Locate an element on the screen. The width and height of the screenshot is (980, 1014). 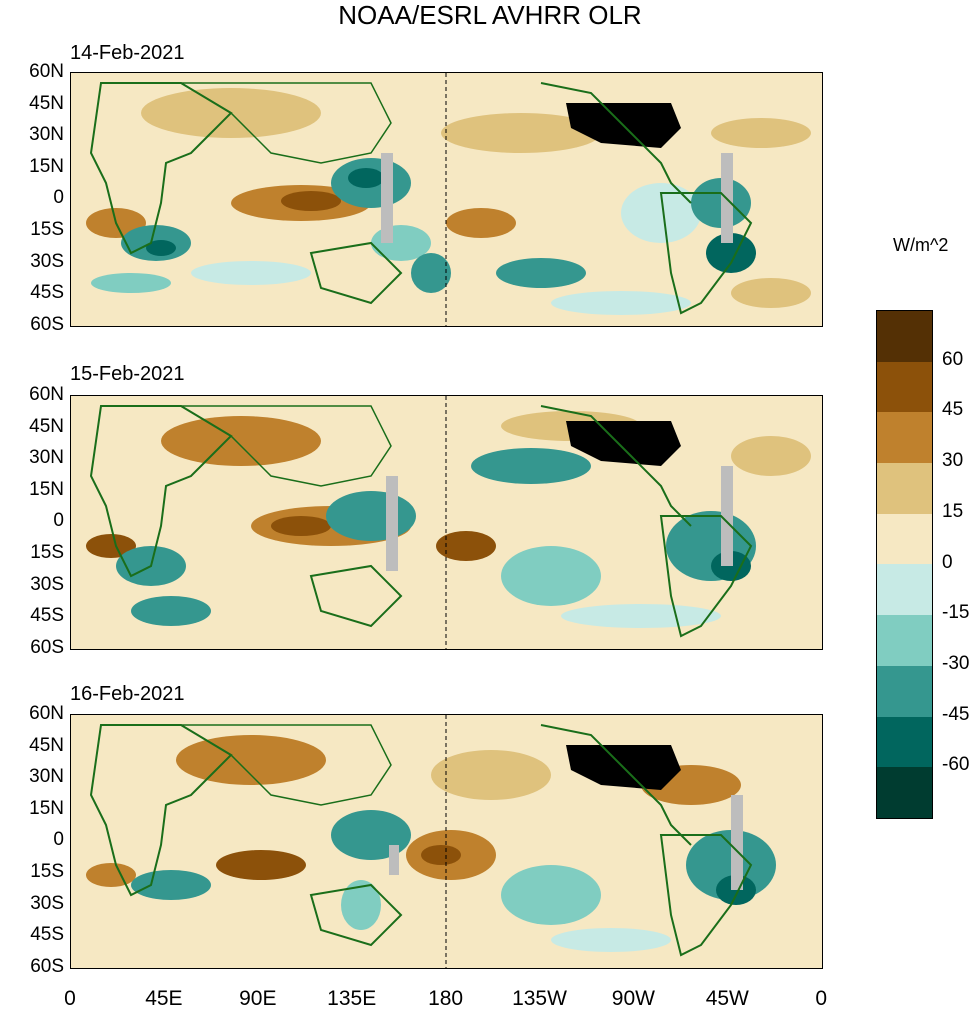
panel-3-date: 16-Feb-2021 is located at coordinates (127, 694).